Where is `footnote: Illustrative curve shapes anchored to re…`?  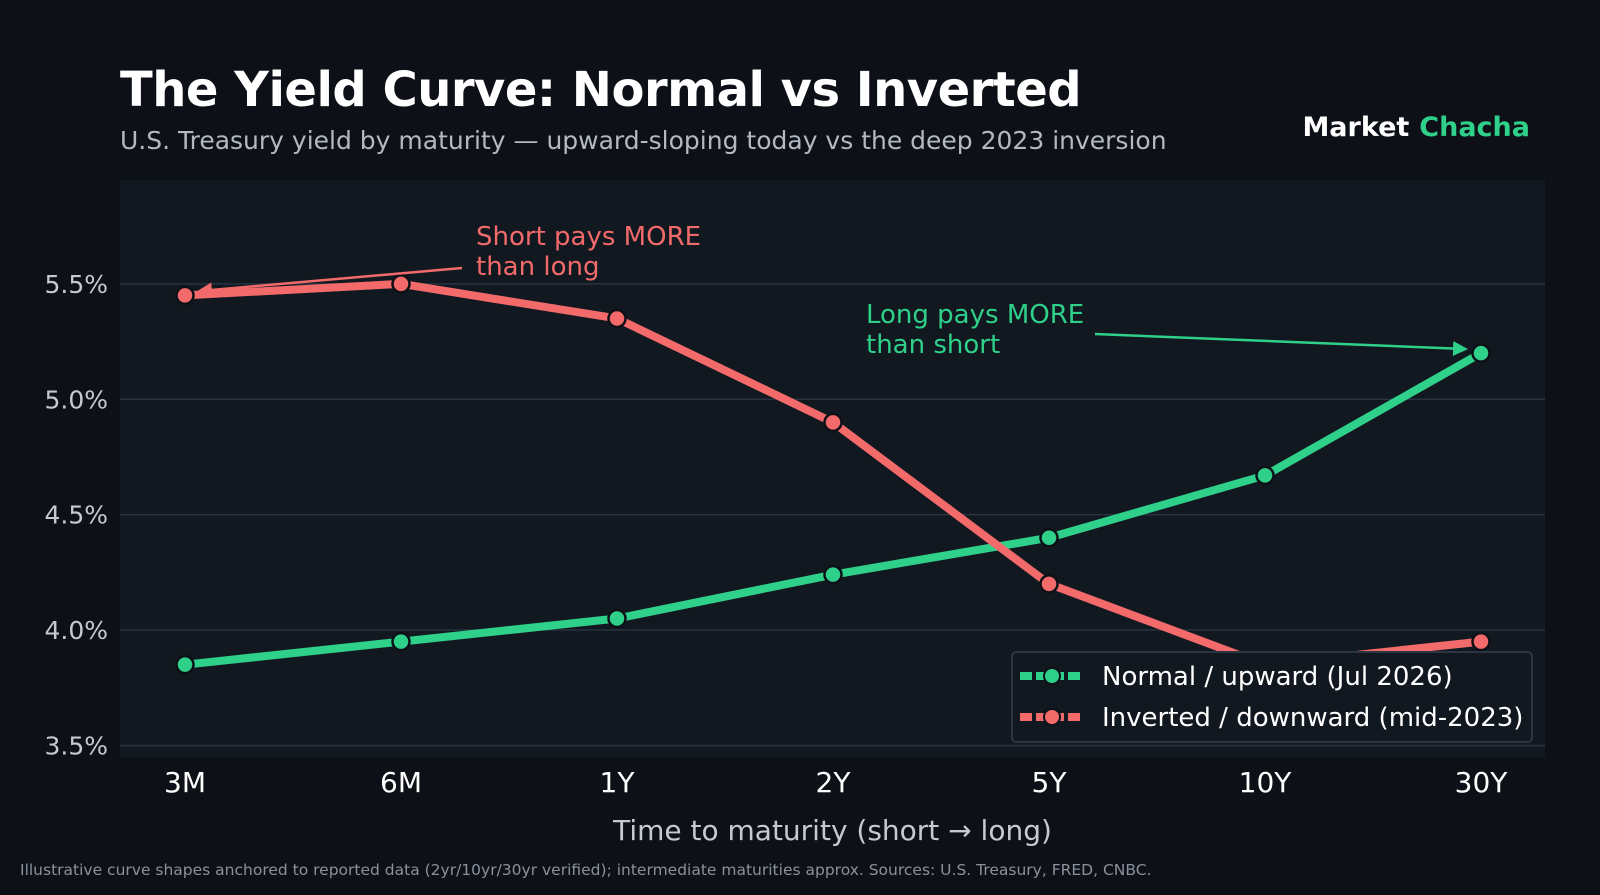 footnote: Illustrative curve shapes anchored to re… is located at coordinates (586, 870).